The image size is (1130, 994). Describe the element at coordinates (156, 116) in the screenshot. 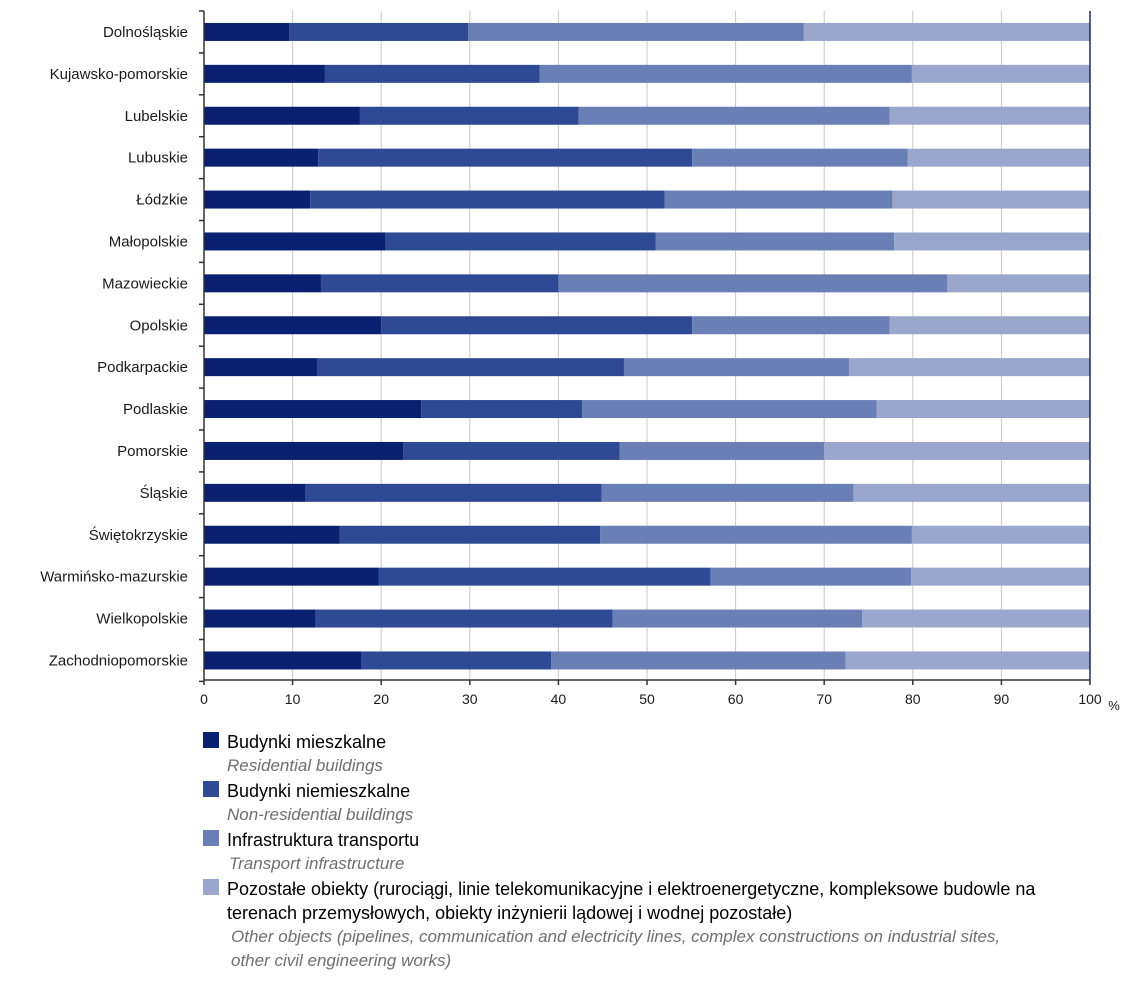

I see `category-label: Lubelskie` at that location.